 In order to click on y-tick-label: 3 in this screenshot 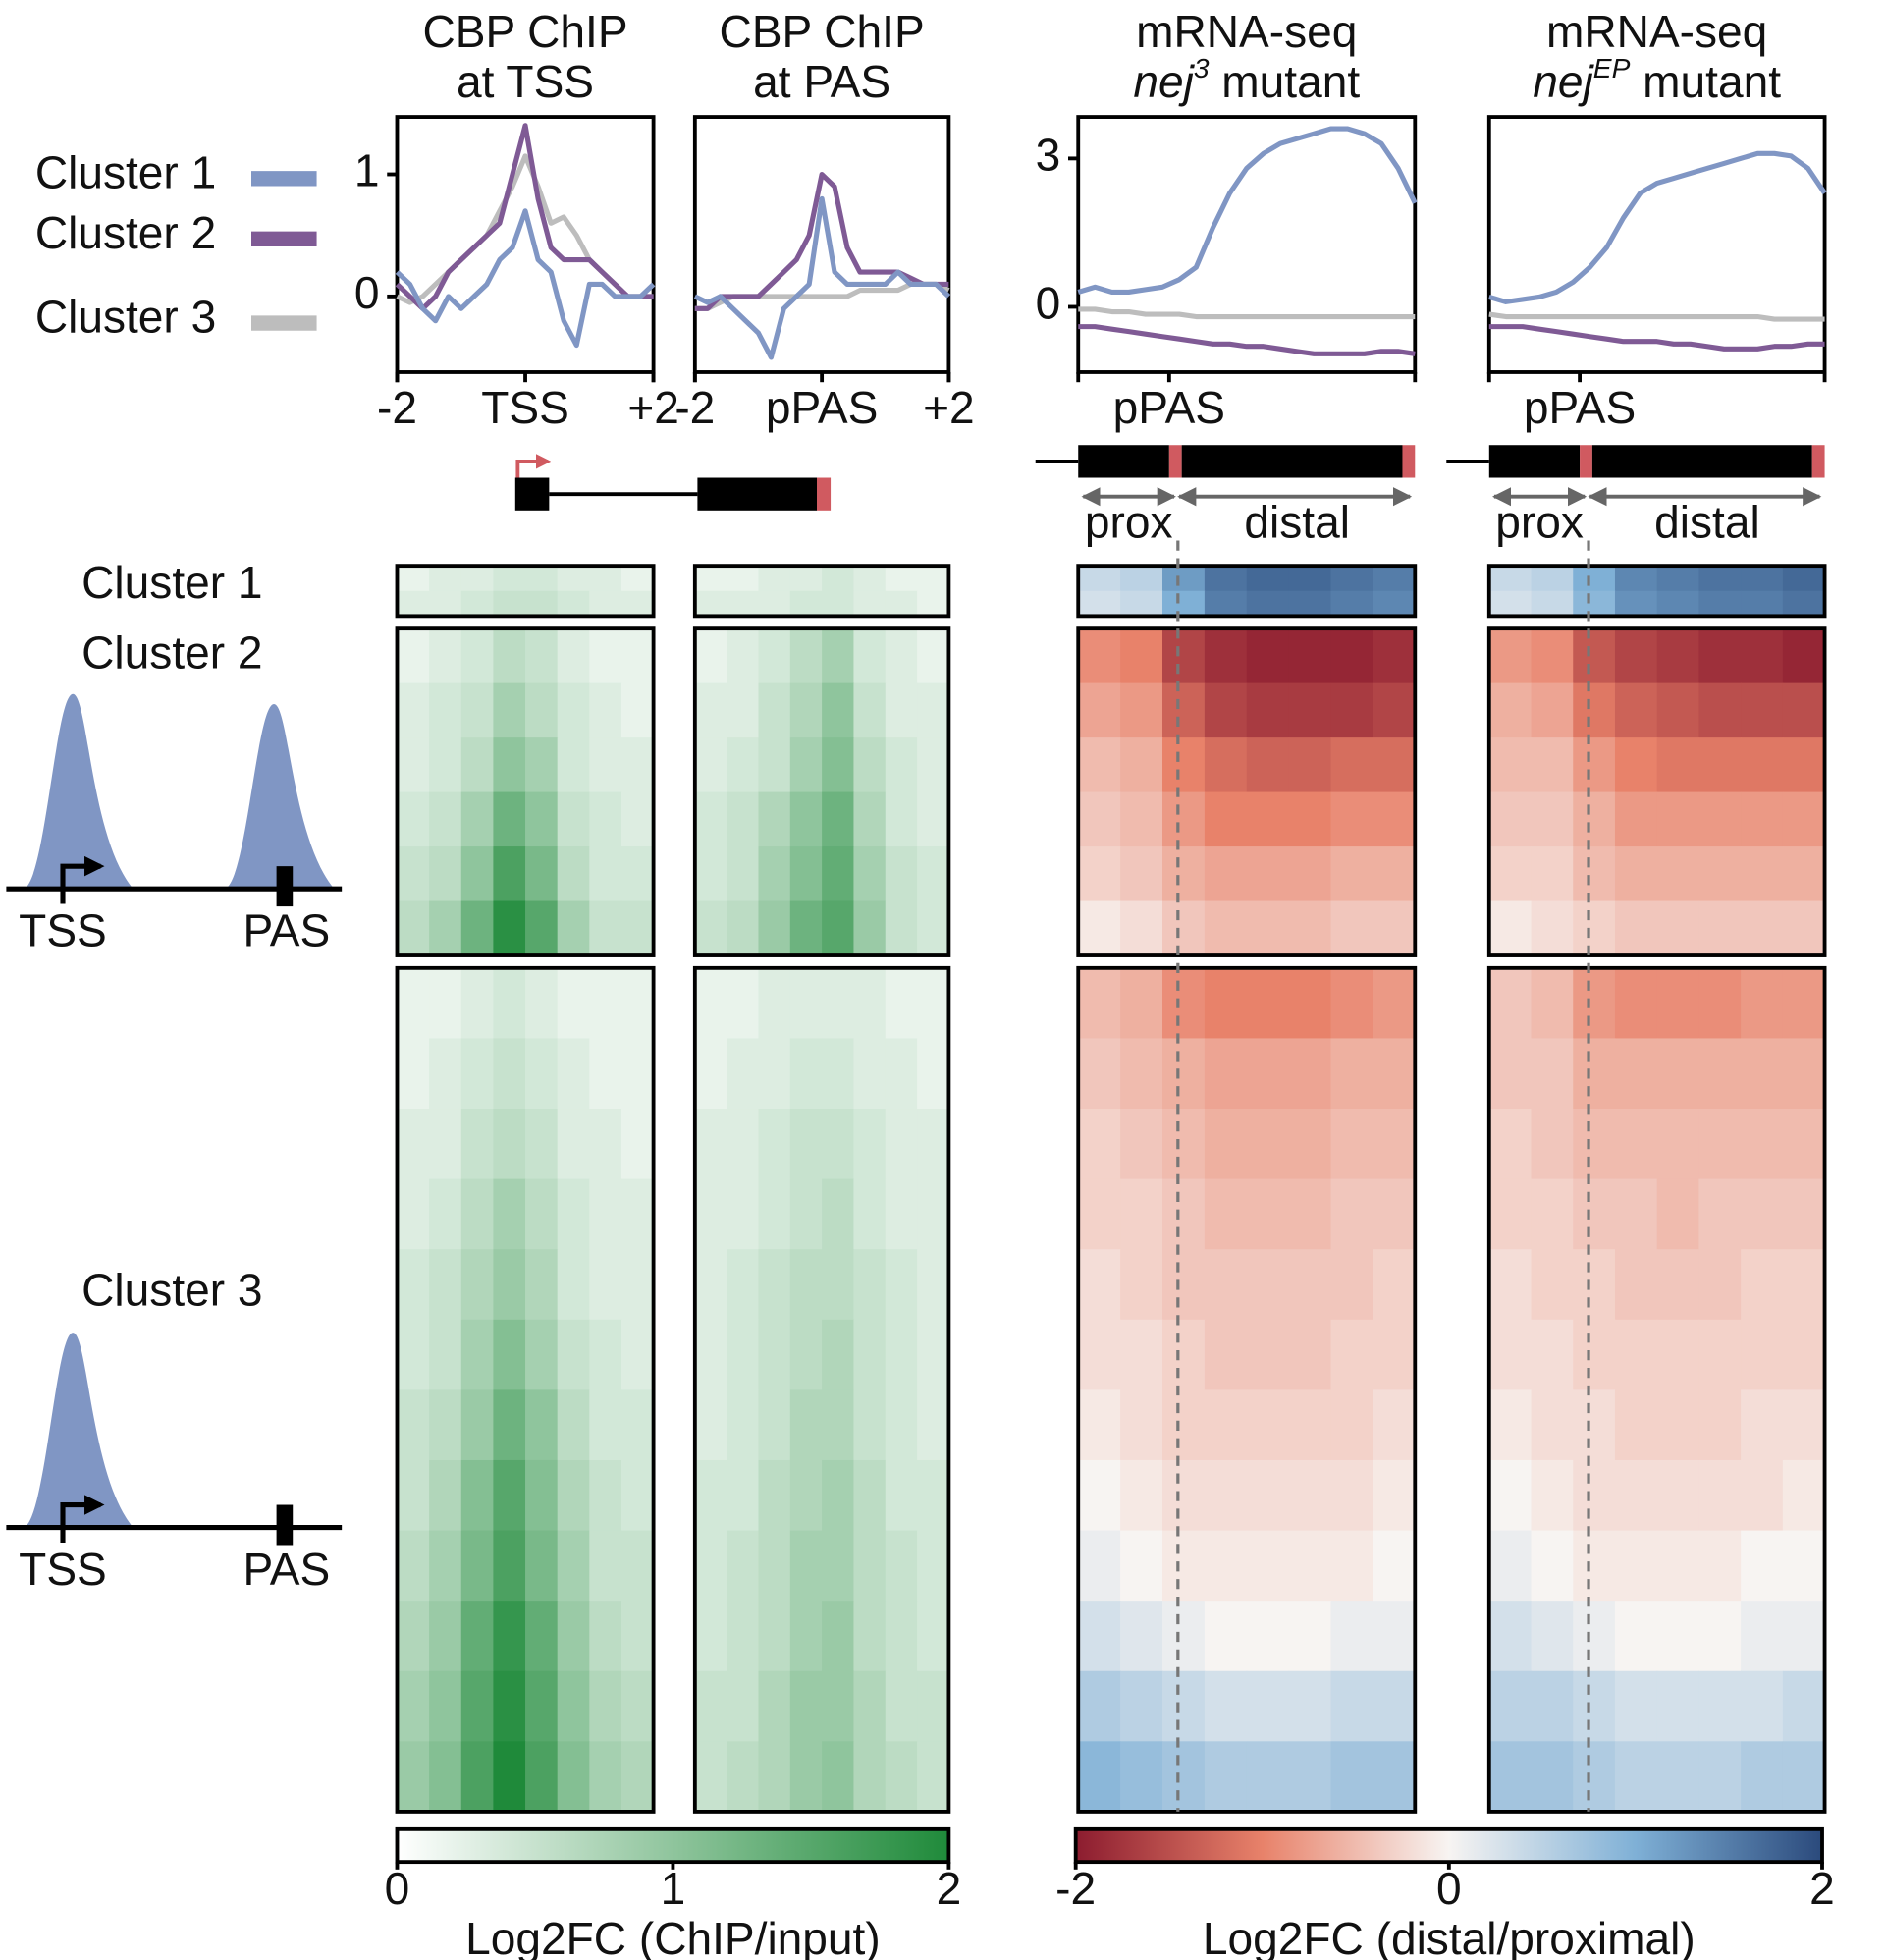, I will do `click(1048, 155)`.